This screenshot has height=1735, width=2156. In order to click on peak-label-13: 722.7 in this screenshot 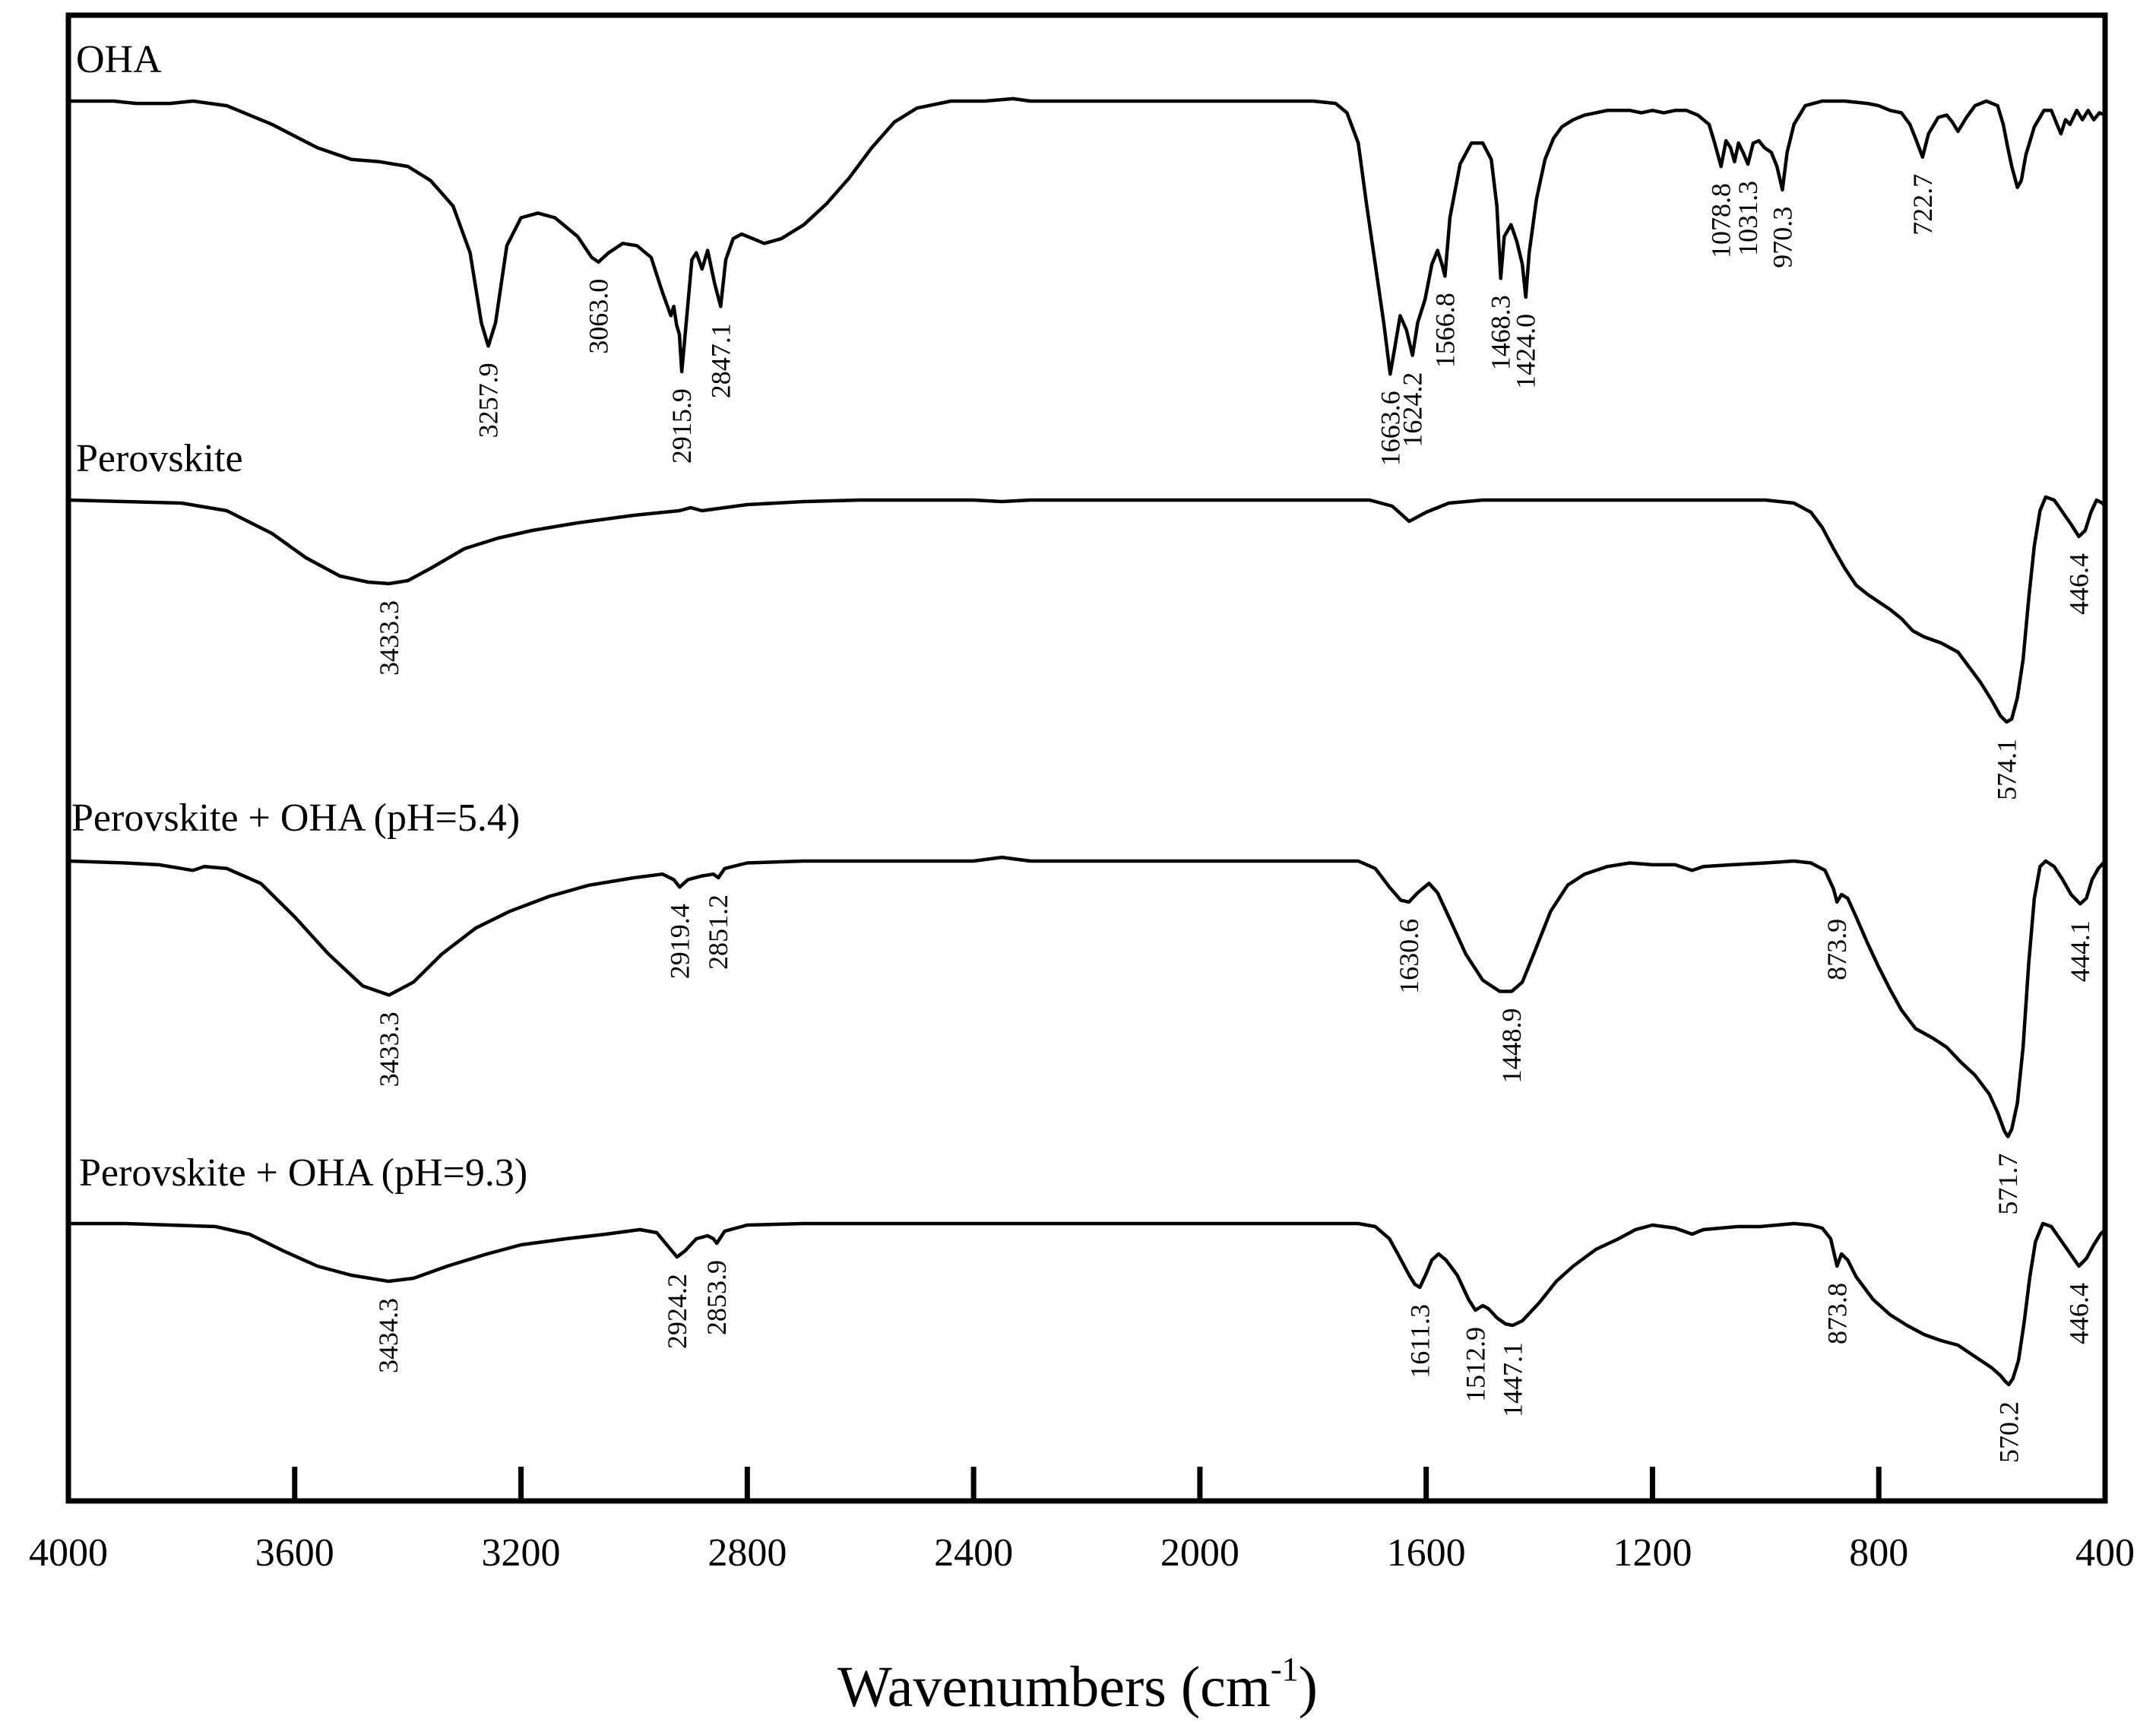, I will do `click(1923, 205)`.